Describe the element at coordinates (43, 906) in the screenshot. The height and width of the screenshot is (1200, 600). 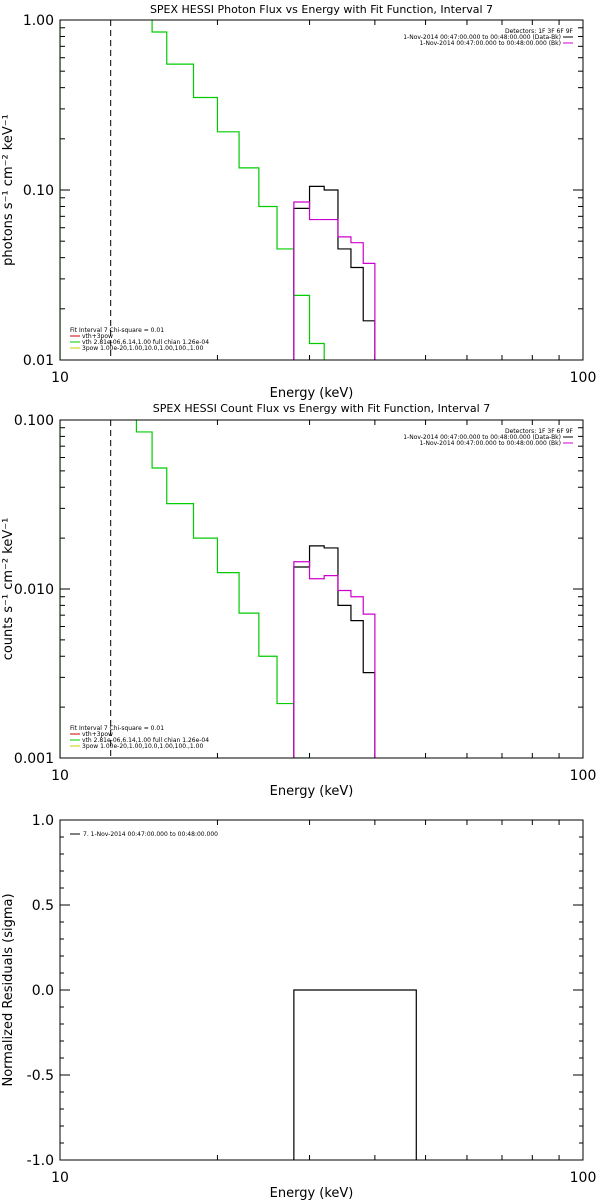
I see `y-tick-label: 0.5` at that location.